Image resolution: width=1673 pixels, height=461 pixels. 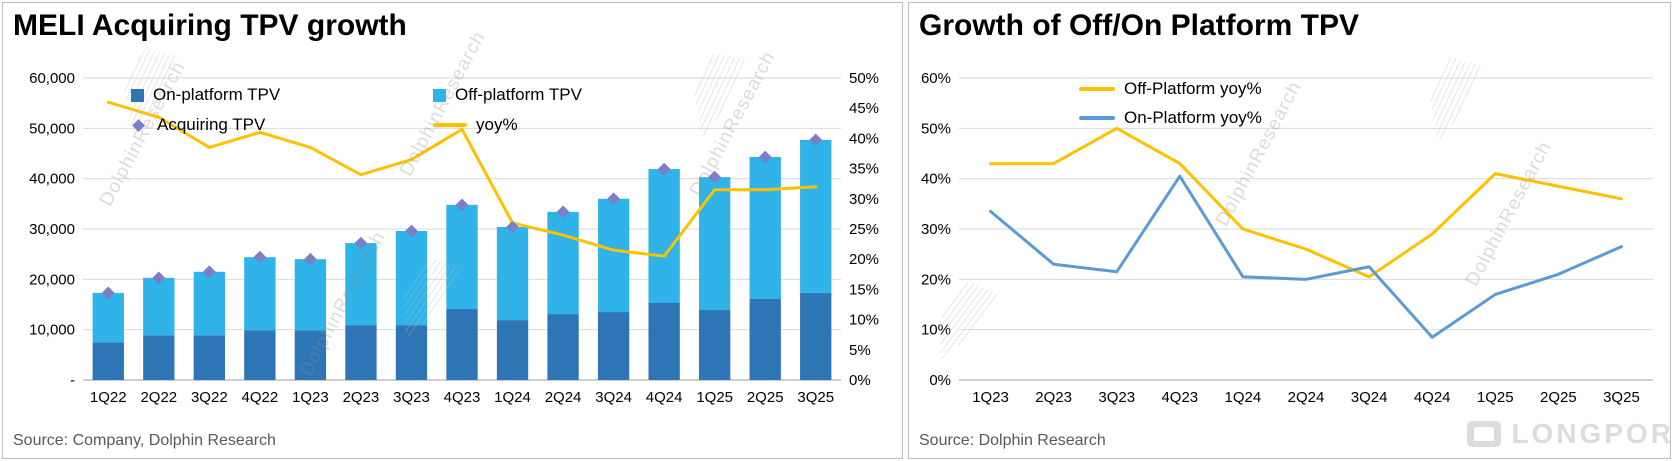 What do you see at coordinates (1012, 440) in the screenshot?
I see `offon-source-note: Source: Dolphin Research` at bounding box center [1012, 440].